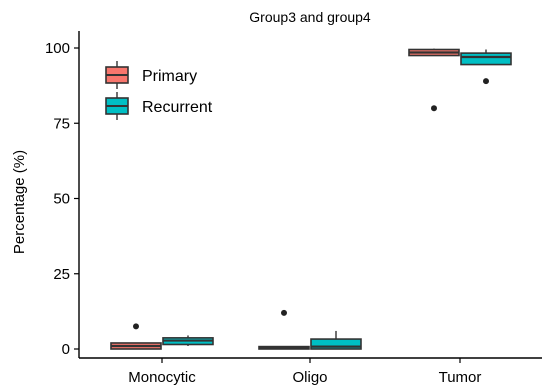 This screenshot has width=542, height=385. What do you see at coordinates (61, 199) in the screenshot?
I see `y-tick-label: 50` at bounding box center [61, 199].